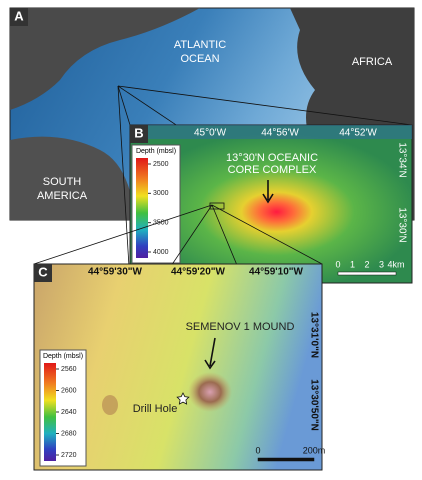 Image resolution: width=422 pixels, height=480 pixels. Describe the element at coordinates (69, 390) in the screenshot. I see `colorbar-tick-label: 2600` at that location.